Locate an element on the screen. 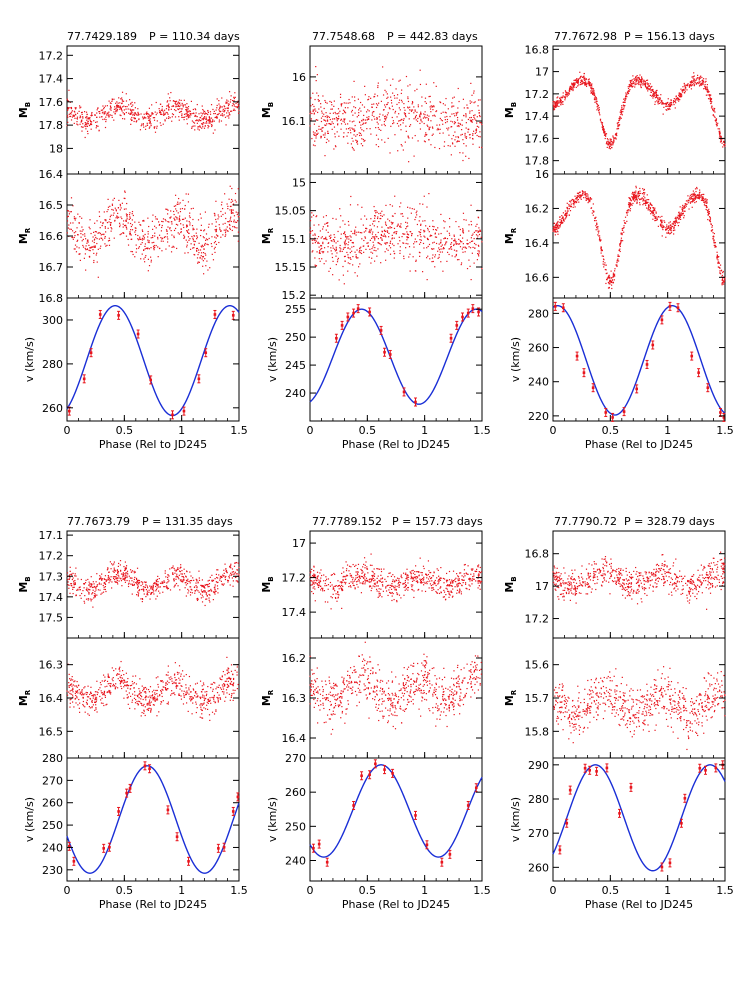 Image resolution: width=747 pixels, height=996 pixels. panel-1-mb-ytick-label: 17.6 is located at coordinates (51, 102).